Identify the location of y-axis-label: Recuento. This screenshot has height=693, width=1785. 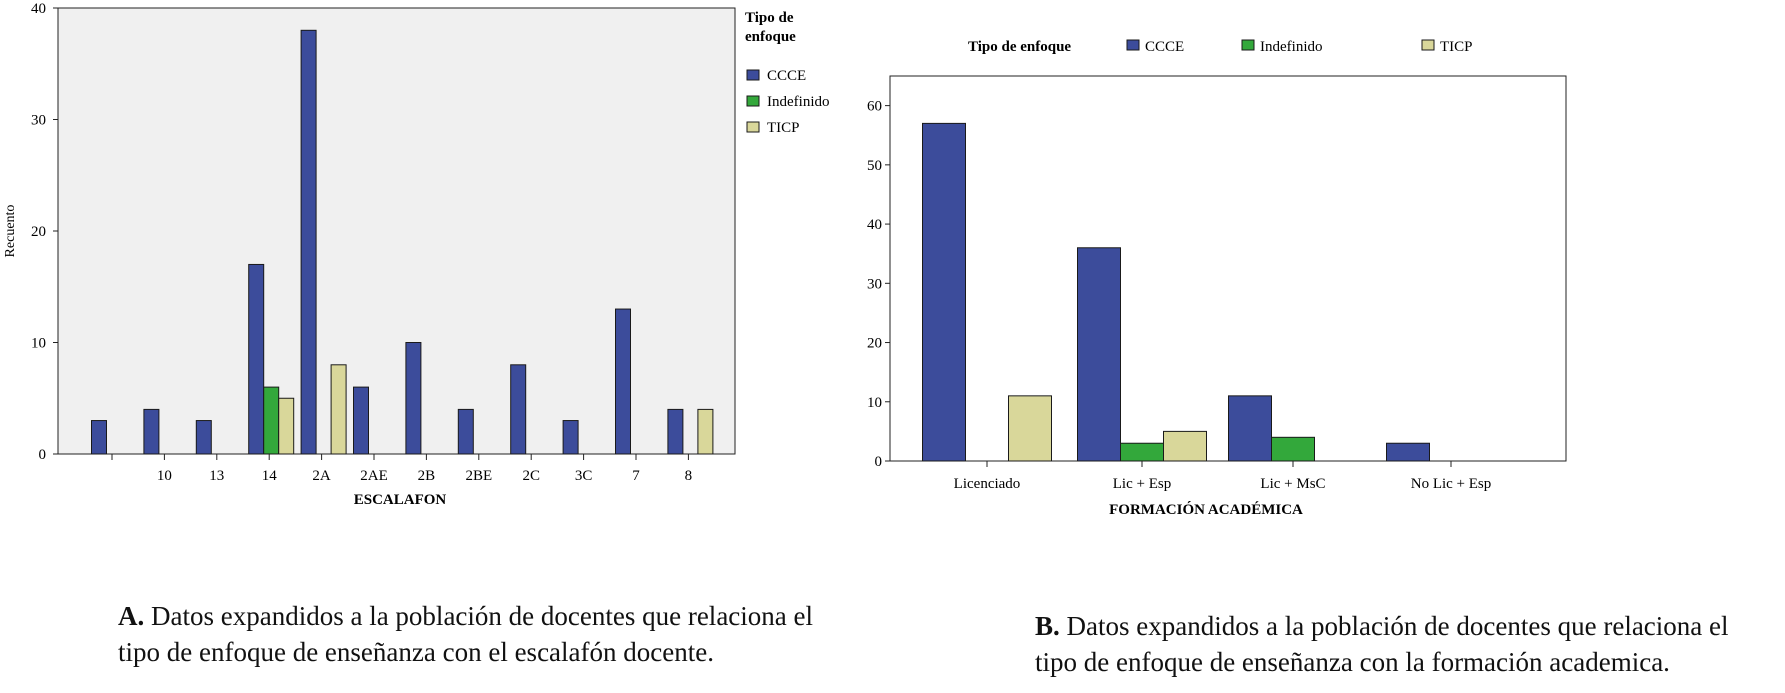
(10, 231).